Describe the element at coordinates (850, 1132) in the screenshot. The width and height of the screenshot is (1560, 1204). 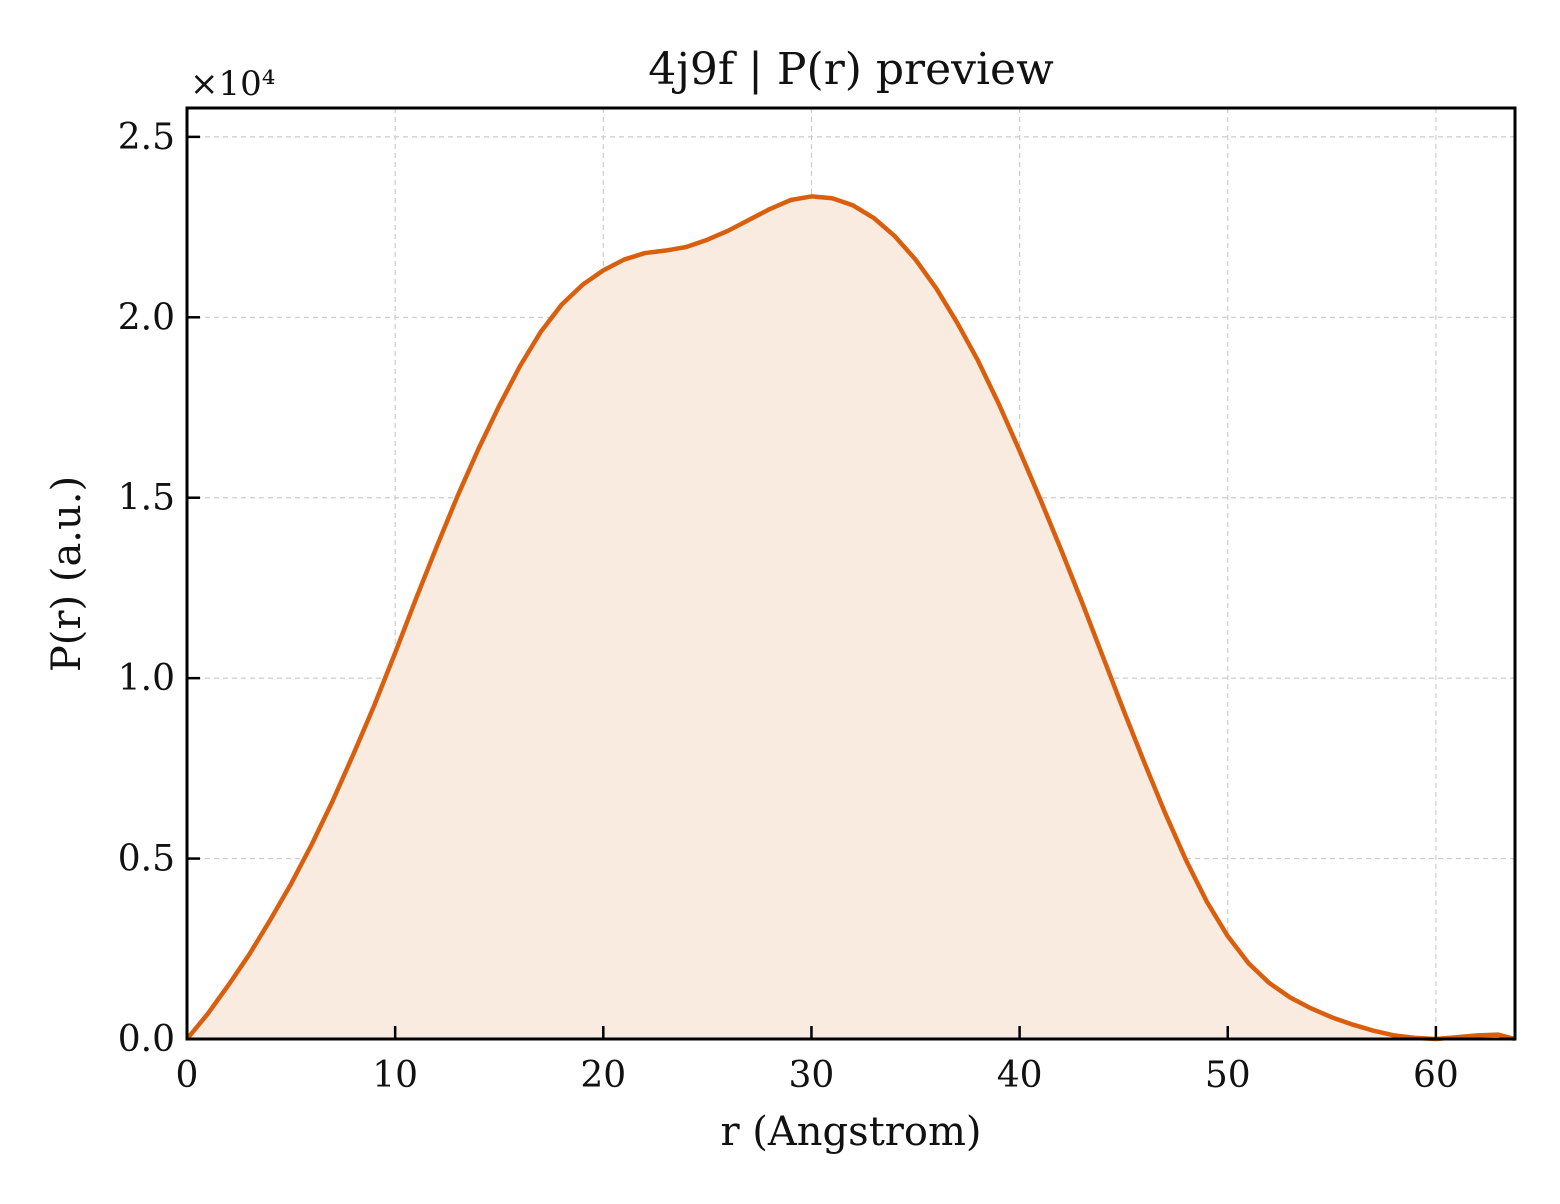
I see `x-axis-label: r (Angstrom)` at that location.